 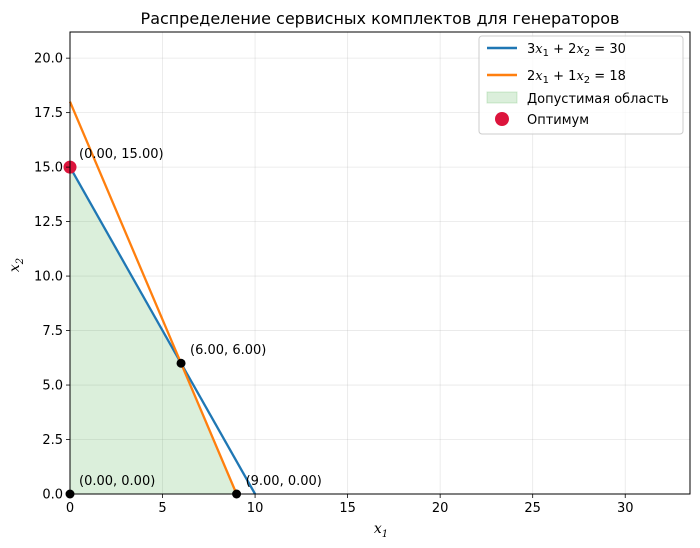 What do you see at coordinates (625, 508) in the screenshot?
I see `x-tick-label: 30` at bounding box center [625, 508].